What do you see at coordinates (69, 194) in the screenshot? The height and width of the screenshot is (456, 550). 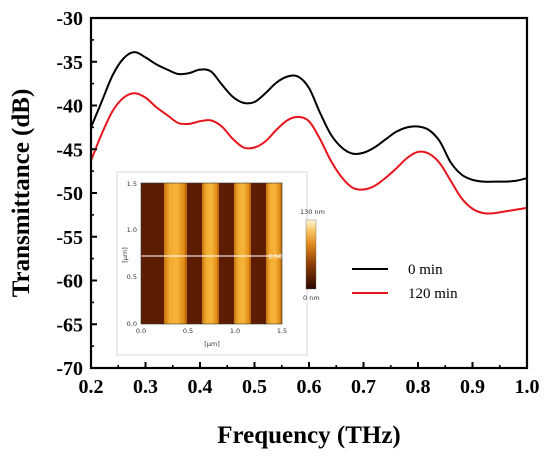 I see `y-tick-label: -50` at bounding box center [69, 194].